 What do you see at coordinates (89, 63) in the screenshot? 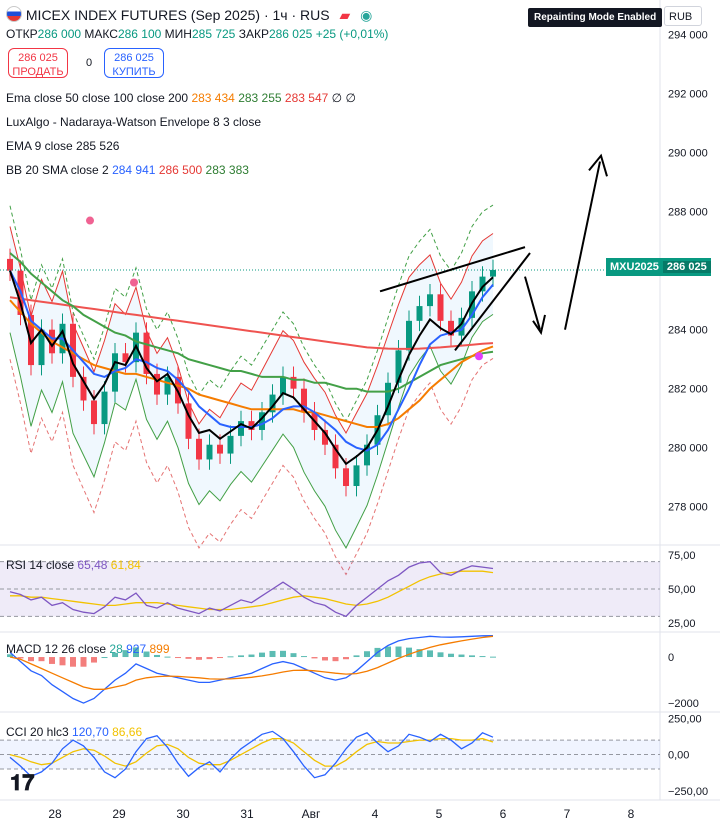
I see `quantity-value: 0` at bounding box center [89, 63].